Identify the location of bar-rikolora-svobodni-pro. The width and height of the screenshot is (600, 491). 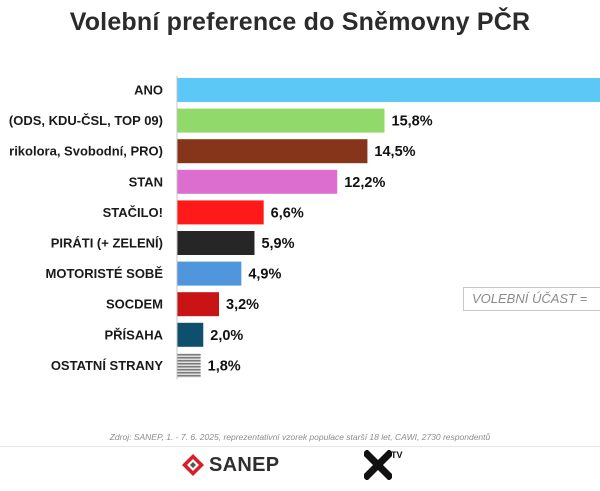
(272, 151).